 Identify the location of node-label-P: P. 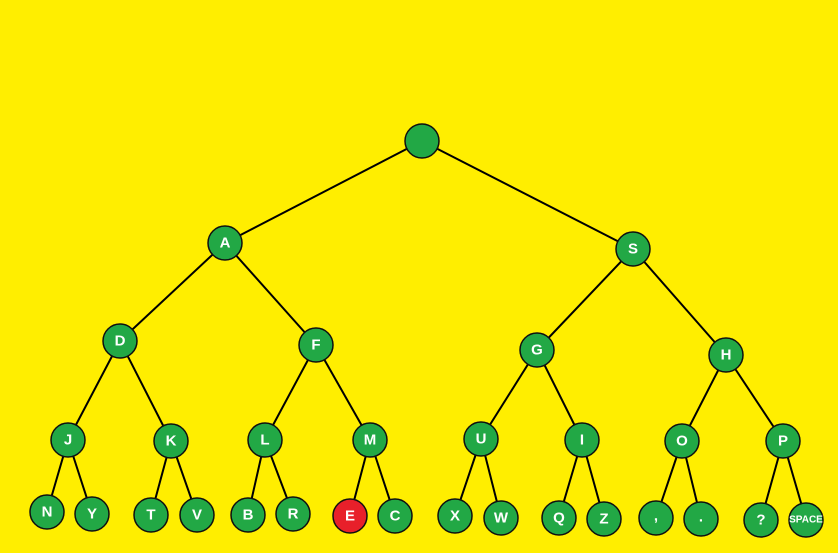
(783, 441).